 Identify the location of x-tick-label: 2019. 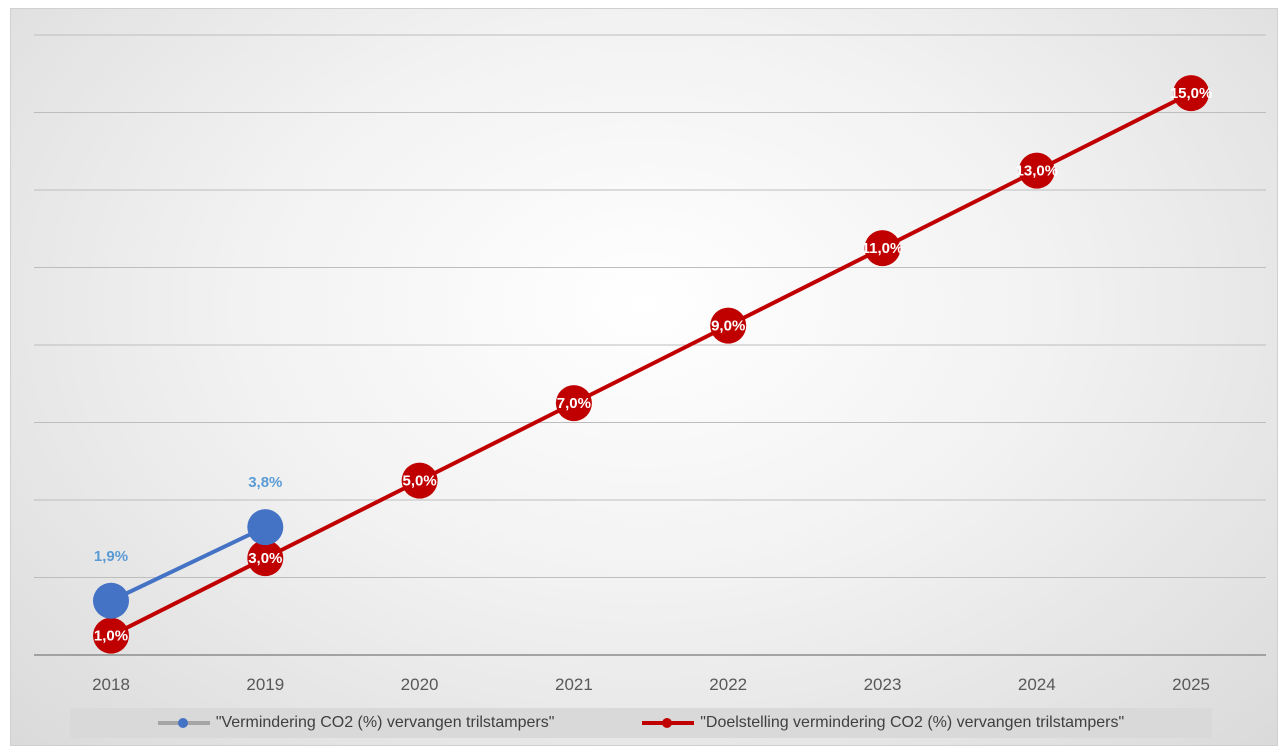
(265, 684).